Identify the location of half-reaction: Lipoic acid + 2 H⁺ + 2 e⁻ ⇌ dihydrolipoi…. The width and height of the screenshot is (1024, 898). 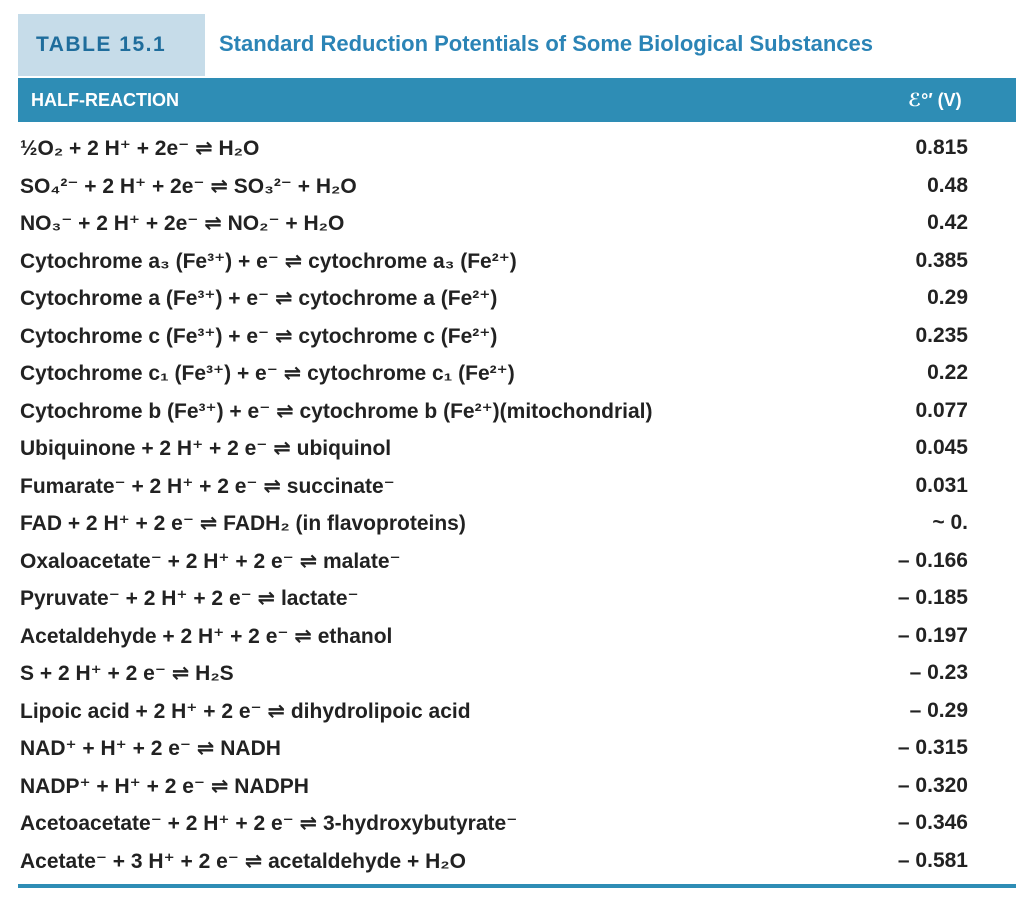
(245, 711).